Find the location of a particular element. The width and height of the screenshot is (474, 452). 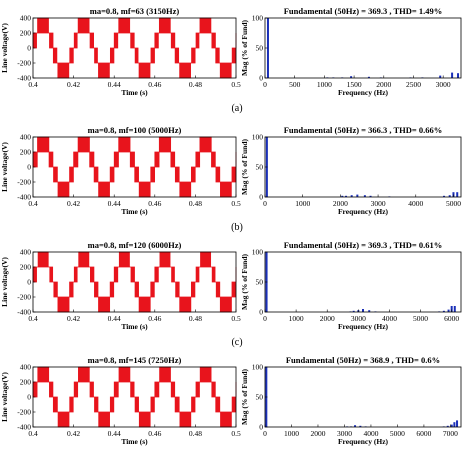

spectrum-title: Fundamental (50Hz) = 368.9 , THD= 0.6% is located at coordinates (363, 360).